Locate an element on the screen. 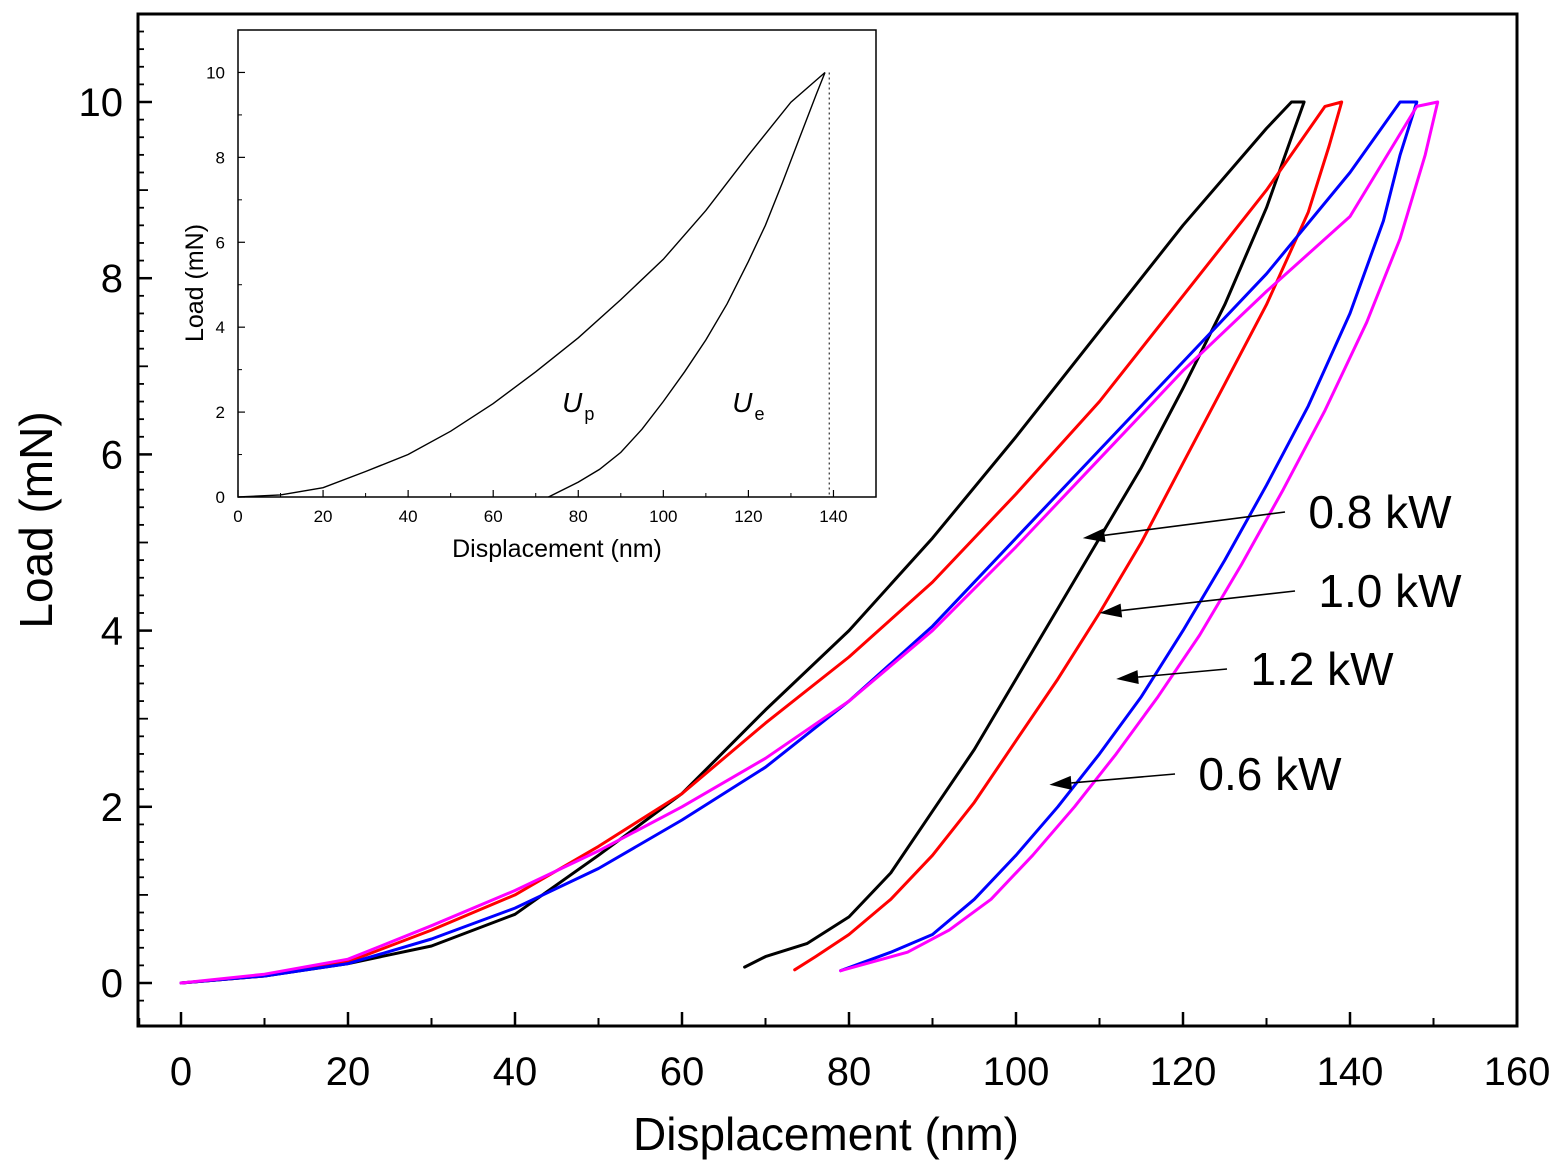 The image size is (1565, 1171). annotation-label: 0.6 kW is located at coordinates (1270, 774).